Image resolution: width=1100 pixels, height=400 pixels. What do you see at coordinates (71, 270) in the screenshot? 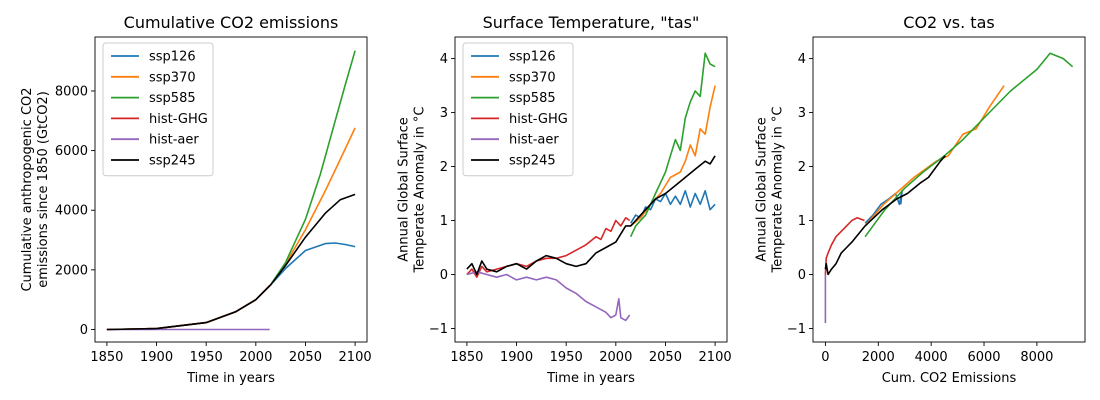
I see `y-tick-label: 2000` at bounding box center [71, 270].